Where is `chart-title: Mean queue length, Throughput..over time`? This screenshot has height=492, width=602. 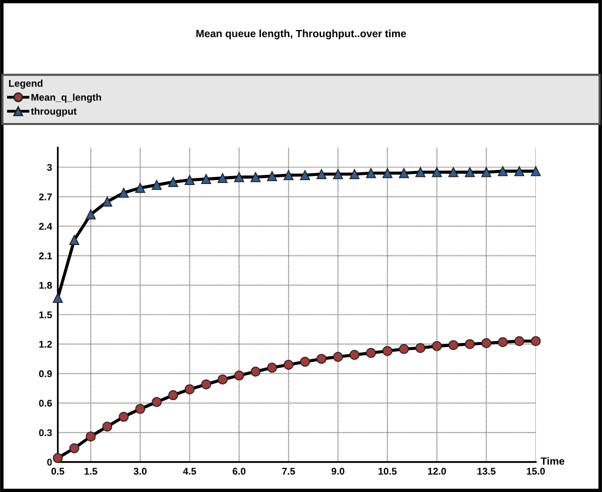
chart-title: Mean queue length, Throughput..over time is located at coordinates (301, 35).